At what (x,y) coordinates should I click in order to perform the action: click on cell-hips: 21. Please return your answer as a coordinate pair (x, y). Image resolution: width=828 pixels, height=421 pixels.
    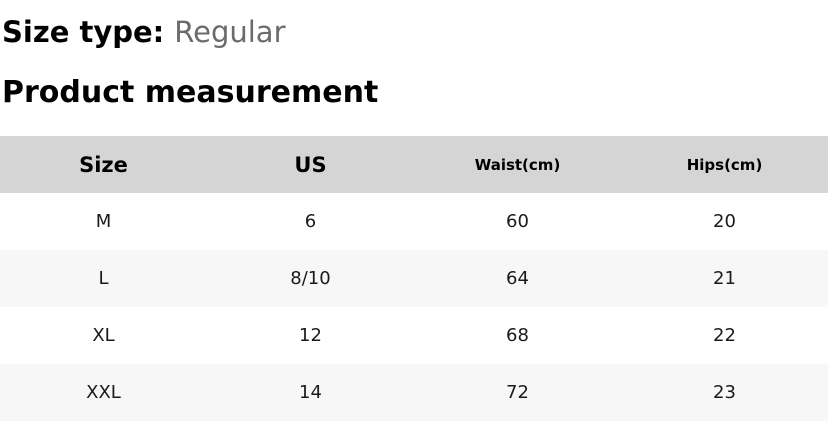
    Looking at the image, I should click on (724, 278).